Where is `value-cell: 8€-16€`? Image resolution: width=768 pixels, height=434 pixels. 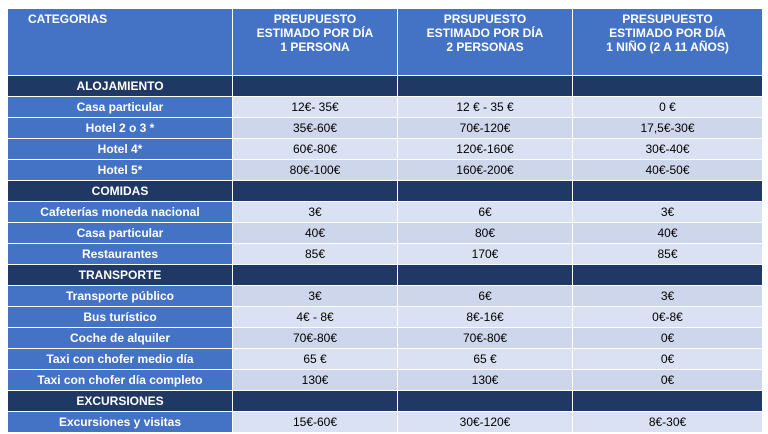 value-cell: 8€-16€ is located at coordinates (485, 317).